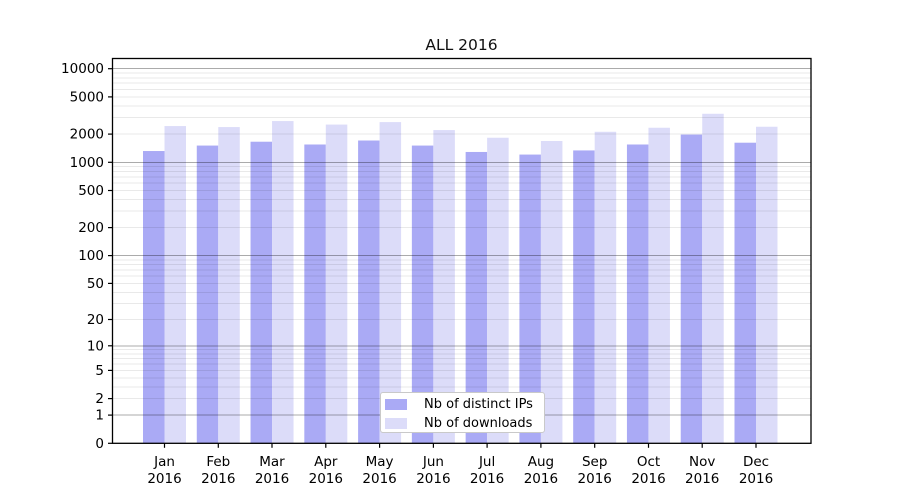 The image size is (900, 500). I want to click on bar-downloads-jan, so click(175, 285).